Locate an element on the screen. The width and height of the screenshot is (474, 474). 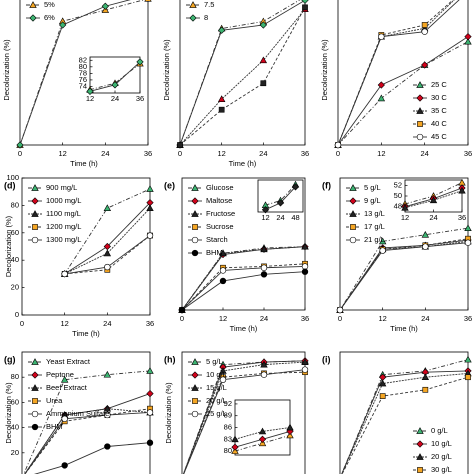
legend-label: Maltose is located at coordinates (219, 200).